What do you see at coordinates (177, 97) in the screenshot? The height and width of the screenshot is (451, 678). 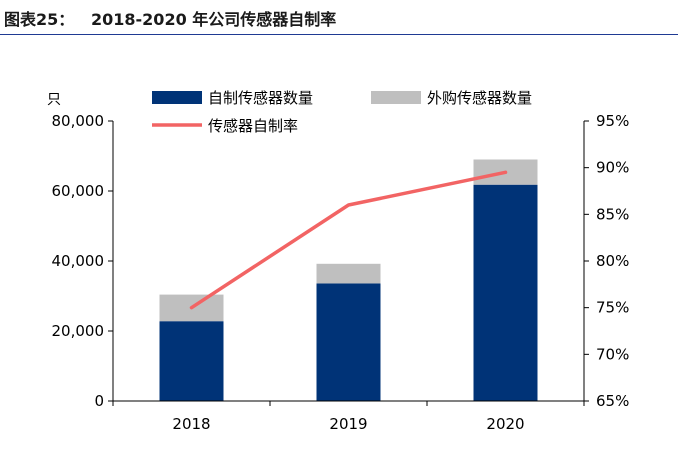 I see `legend-swatch-self-made` at bounding box center [177, 97].